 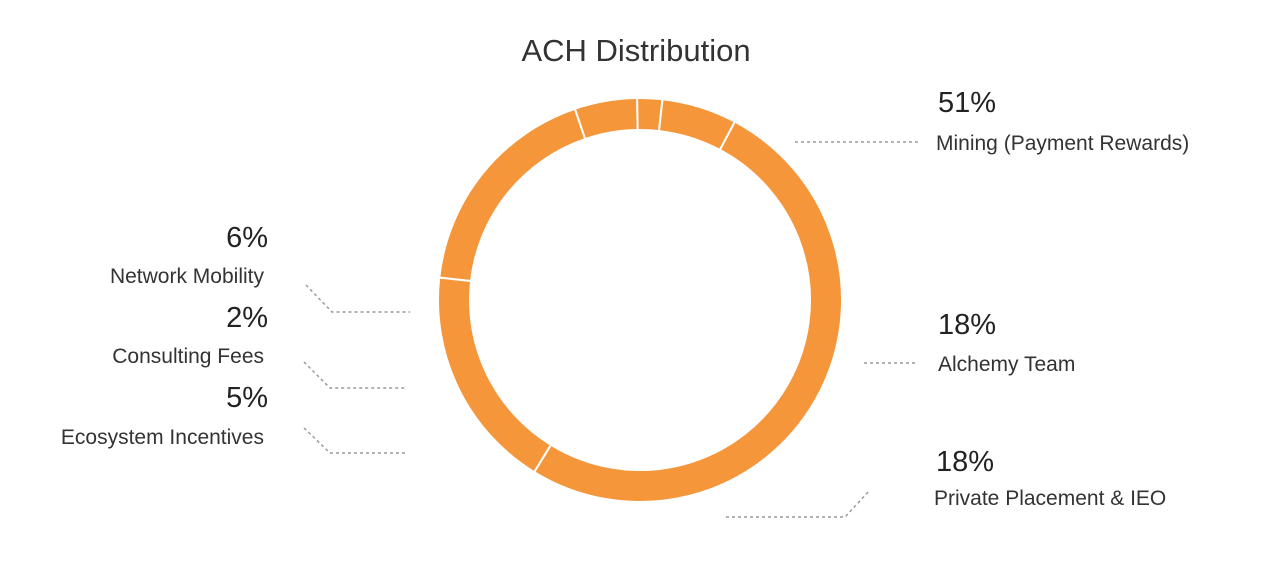 What do you see at coordinates (697, 125) in the screenshot?
I see `slice-network-mobility` at bounding box center [697, 125].